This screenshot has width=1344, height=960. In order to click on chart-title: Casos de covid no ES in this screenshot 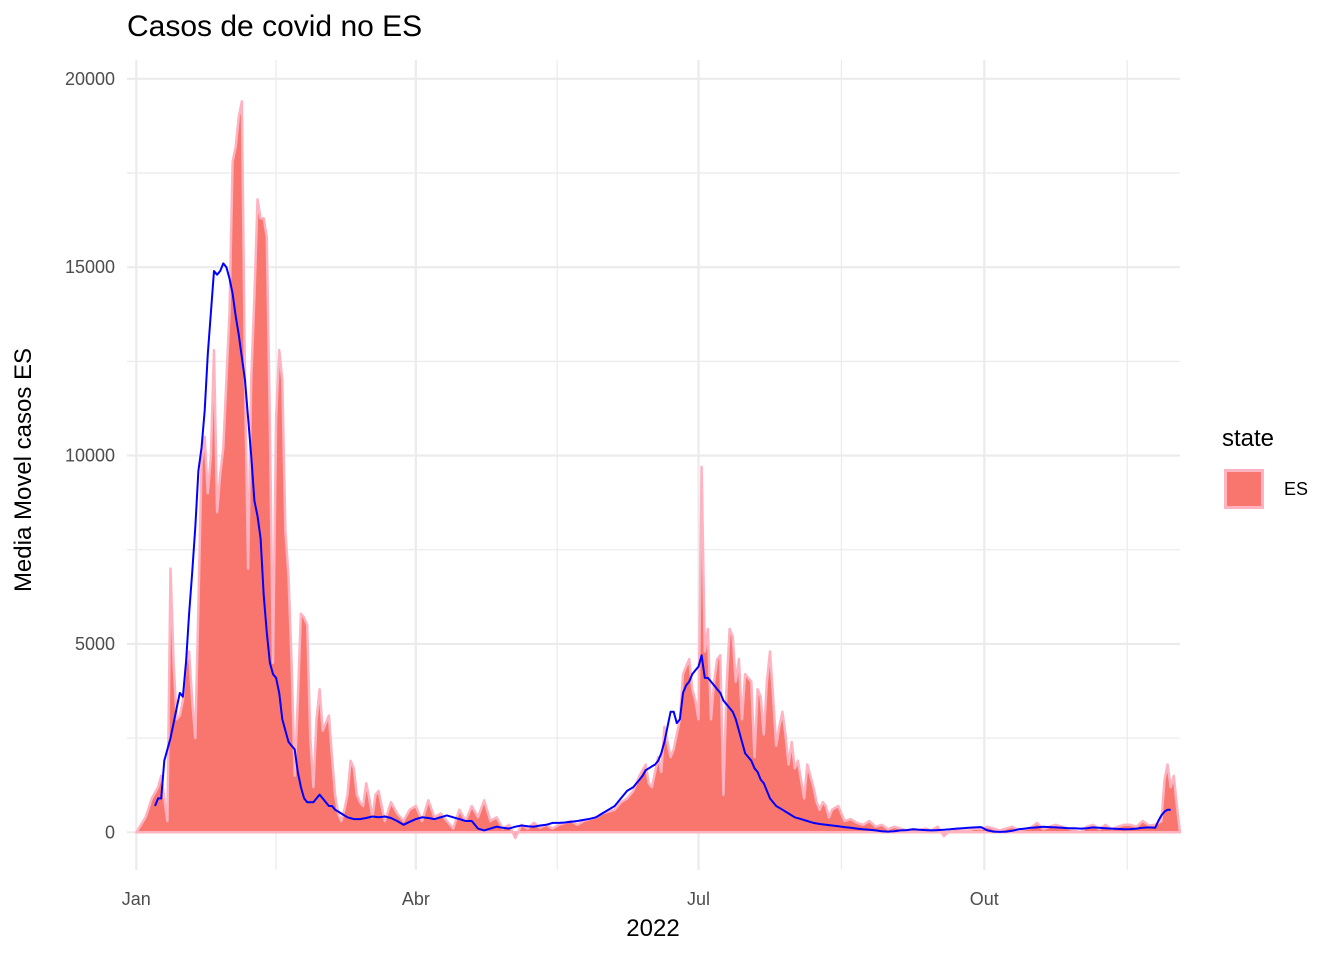, I will do `click(275, 26)`.